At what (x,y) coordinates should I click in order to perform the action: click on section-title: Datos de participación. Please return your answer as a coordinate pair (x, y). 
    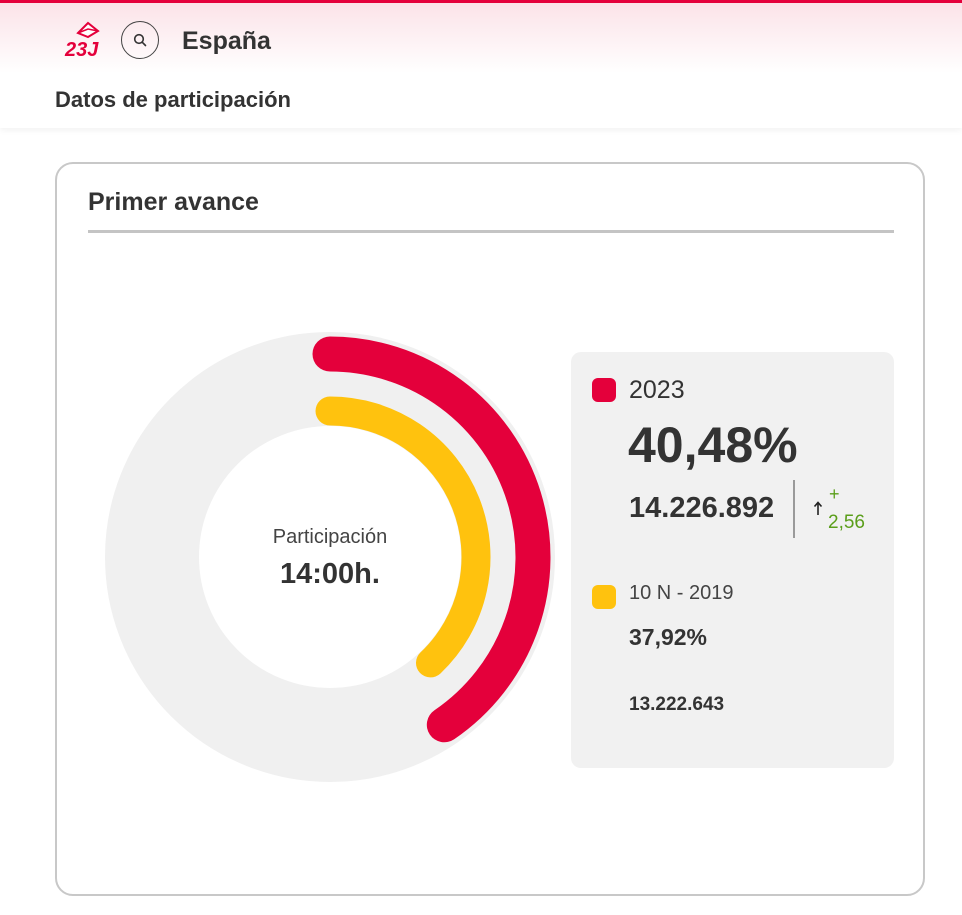
    Looking at the image, I should click on (173, 99).